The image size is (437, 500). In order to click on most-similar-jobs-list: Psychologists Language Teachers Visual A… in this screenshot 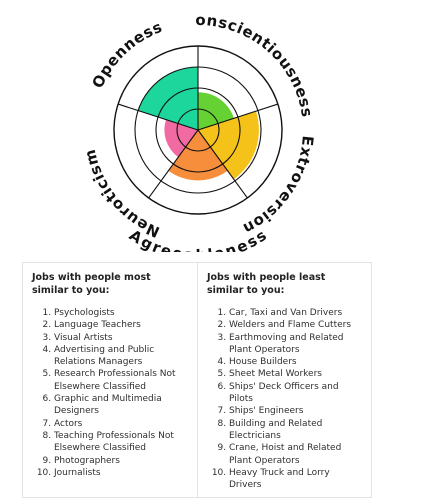, I will do `click(110, 393)`.